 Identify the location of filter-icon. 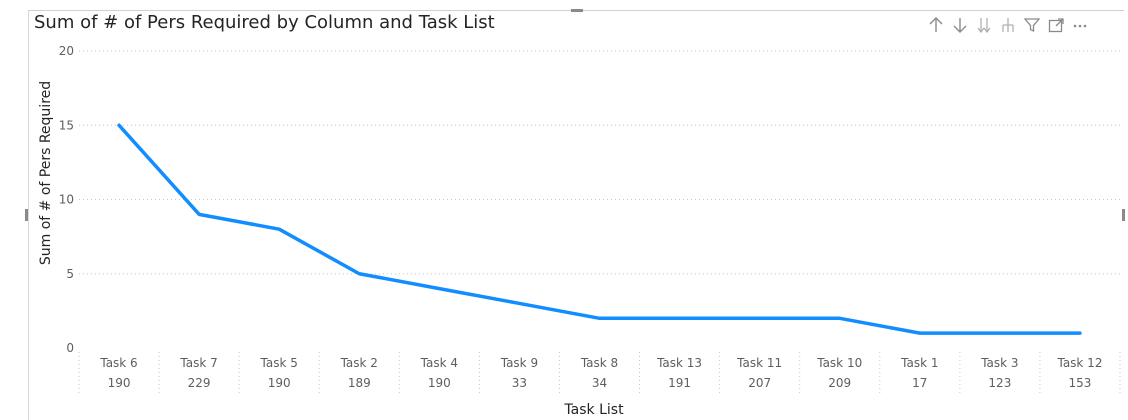
(1032, 25).